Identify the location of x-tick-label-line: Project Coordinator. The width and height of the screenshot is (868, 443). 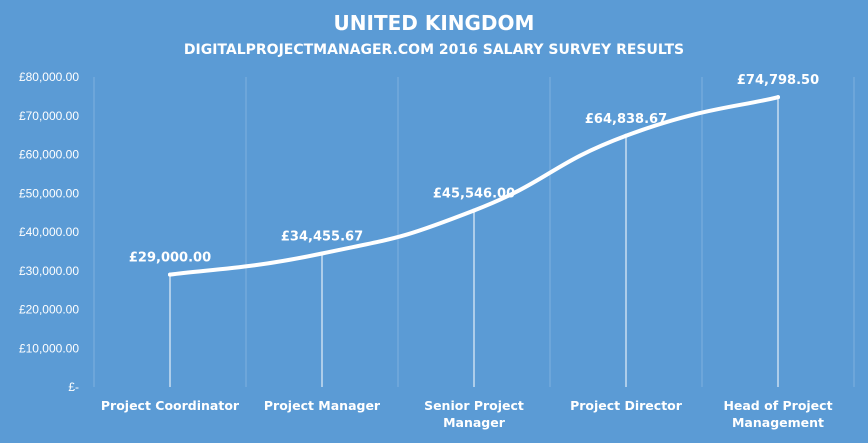
(170, 405).